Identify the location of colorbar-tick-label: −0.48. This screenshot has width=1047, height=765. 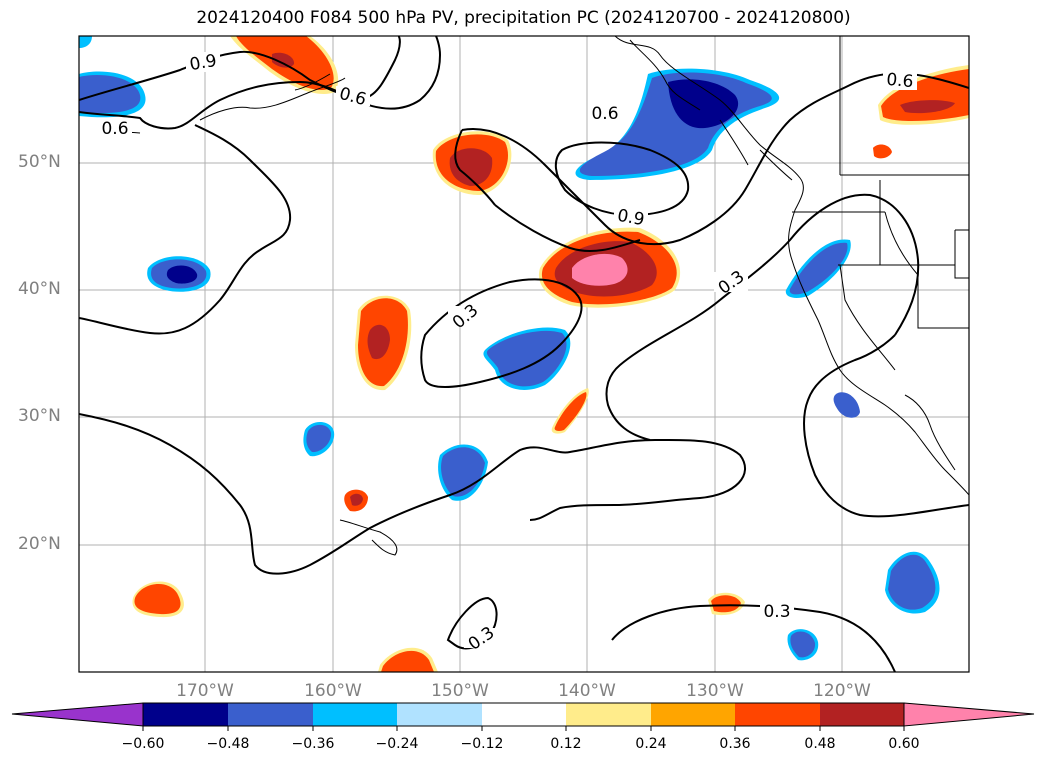
(228, 744).